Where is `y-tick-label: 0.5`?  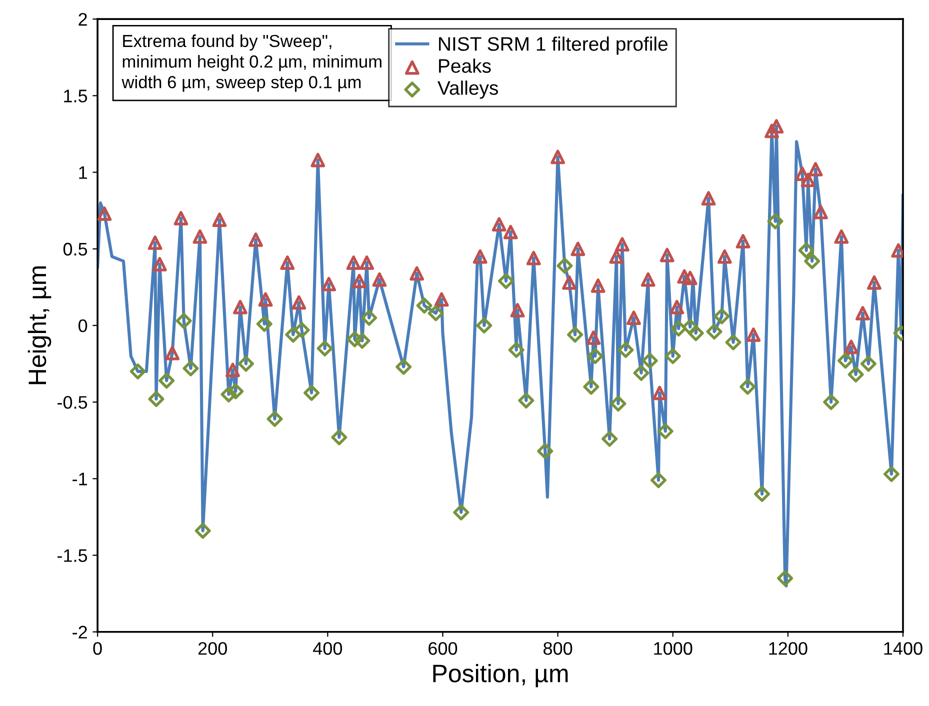 y-tick-label: 0.5 is located at coordinates (75, 249).